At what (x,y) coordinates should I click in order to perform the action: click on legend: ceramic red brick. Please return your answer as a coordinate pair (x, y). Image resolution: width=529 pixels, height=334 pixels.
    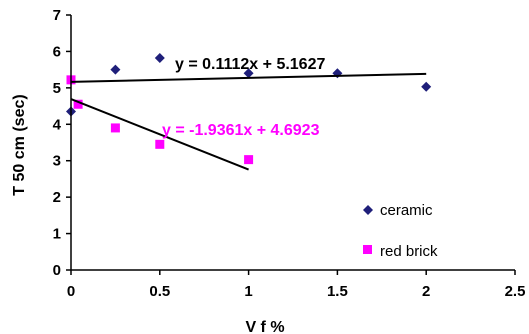
    Looking at the image, I should click on (400, 231).